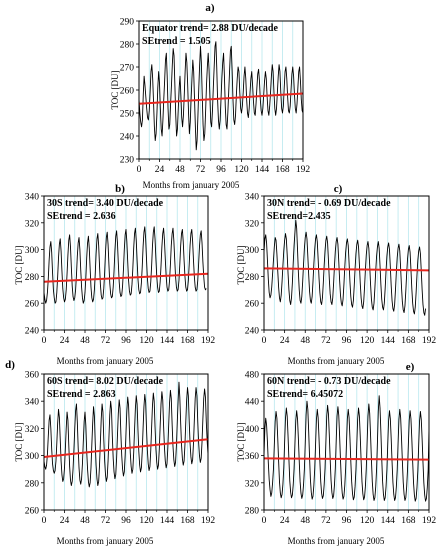  What do you see at coordinates (127, 161) in the screenshot?
I see `y-tick-label: 230` at bounding box center [127, 161].